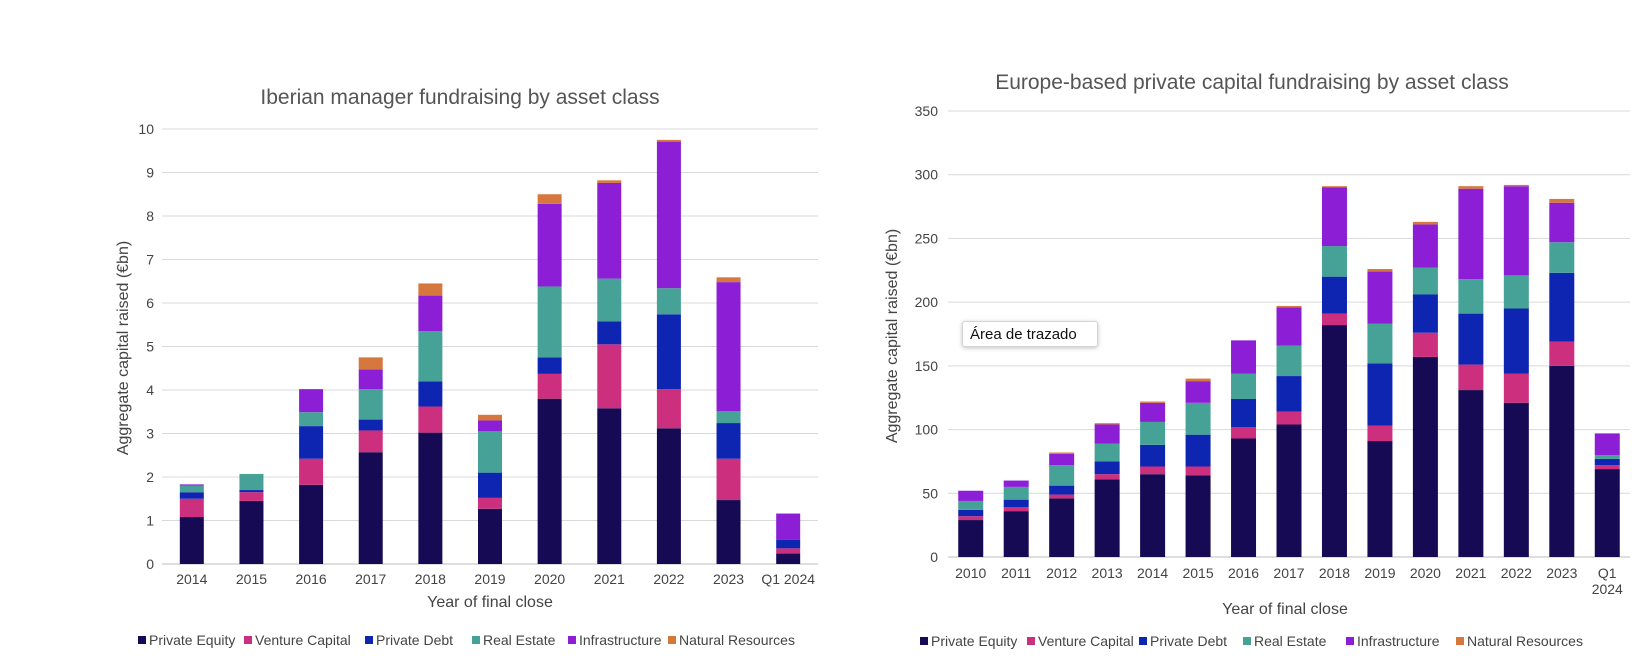 Image resolution: width=1644 pixels, height=662 pixels. What do you see at coordinates (927, 366) in the screenshot?
I see `y-tick-label: 150` at bounding box center [927, 366].